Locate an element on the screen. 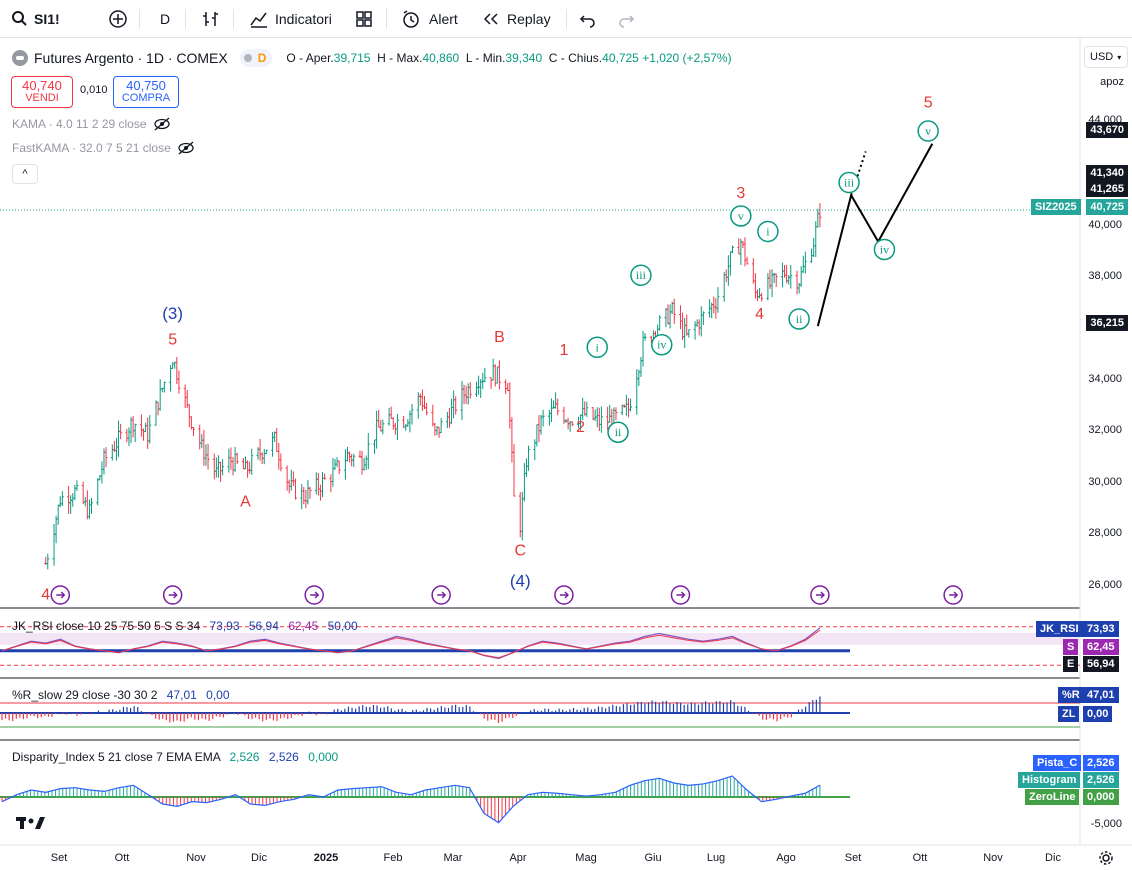 The image size is (1132, 870). x-tick: Set is located at coordinates (59, 858).